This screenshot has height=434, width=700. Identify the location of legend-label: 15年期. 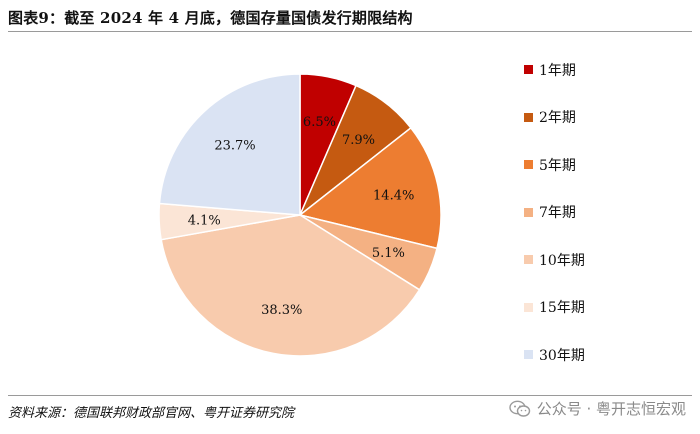
(562, 308).